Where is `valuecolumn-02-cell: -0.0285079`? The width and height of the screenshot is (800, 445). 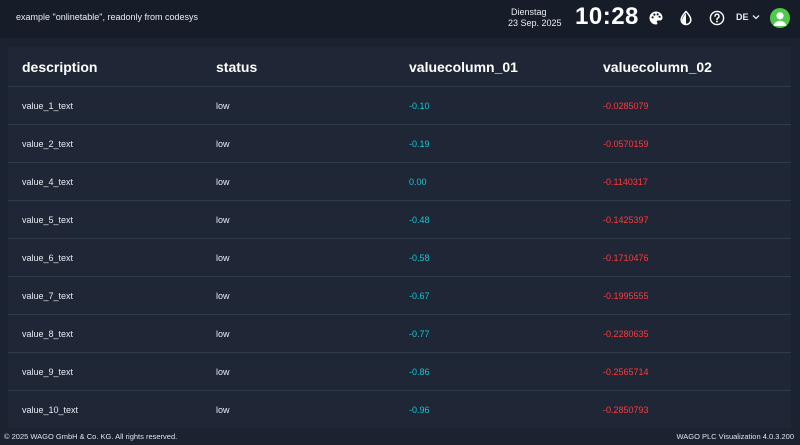
valuecolumn-02-cell: -0.0285079 is located at coordinates (626, 106).